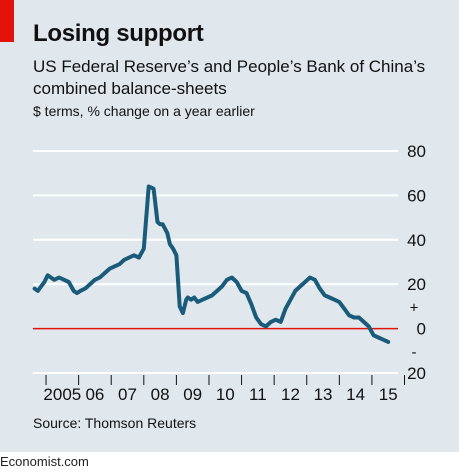 Image resolution: width=459 pixels, height=474 pixels. Describe the element at coordinates (416, 151) in the screenshot. I see `y-tick-label: 80` at that location.